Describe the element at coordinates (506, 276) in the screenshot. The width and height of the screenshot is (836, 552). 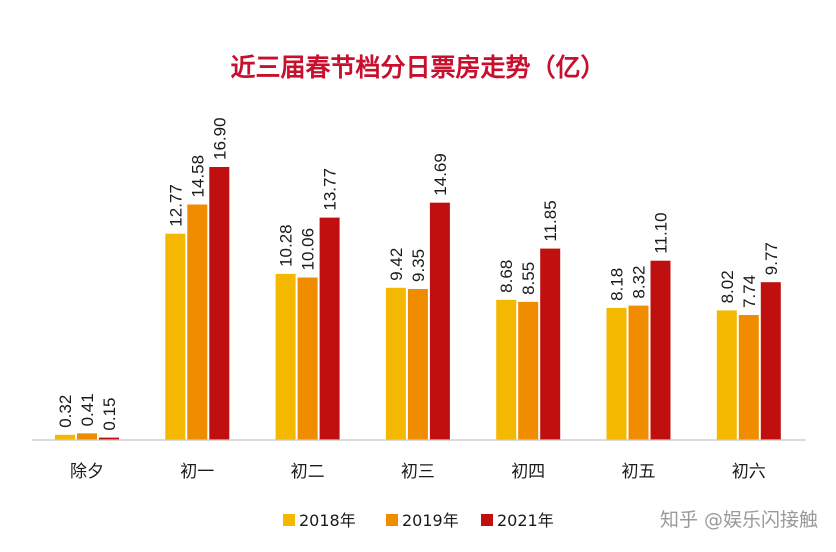
I see `value-label-初四-2018年: 8.68` at that location.